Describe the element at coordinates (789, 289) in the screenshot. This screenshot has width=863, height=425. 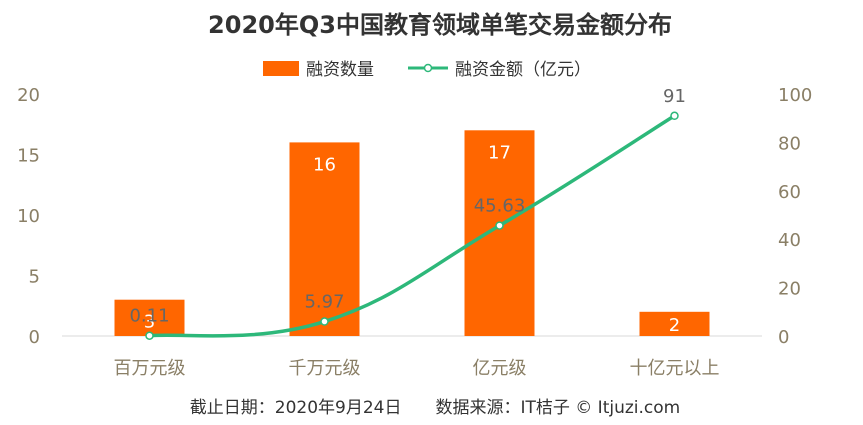
I see `right-tick-label: 20` at that location.